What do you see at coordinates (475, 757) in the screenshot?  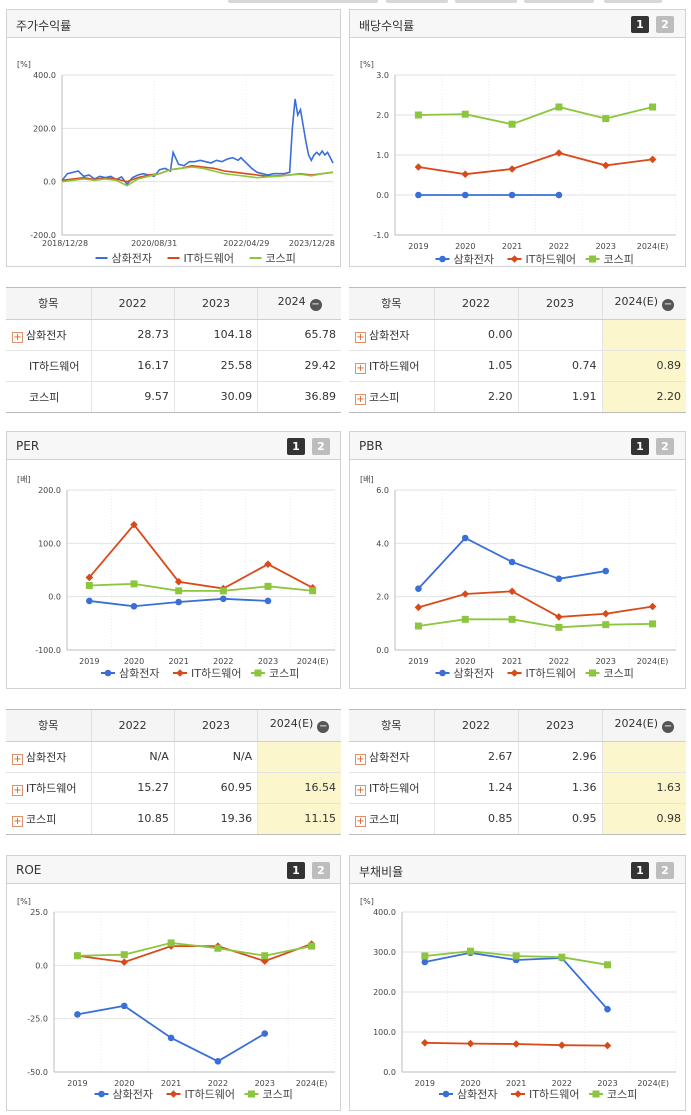 I see `table-cell: 2.67` at bounding box center [475, 757].